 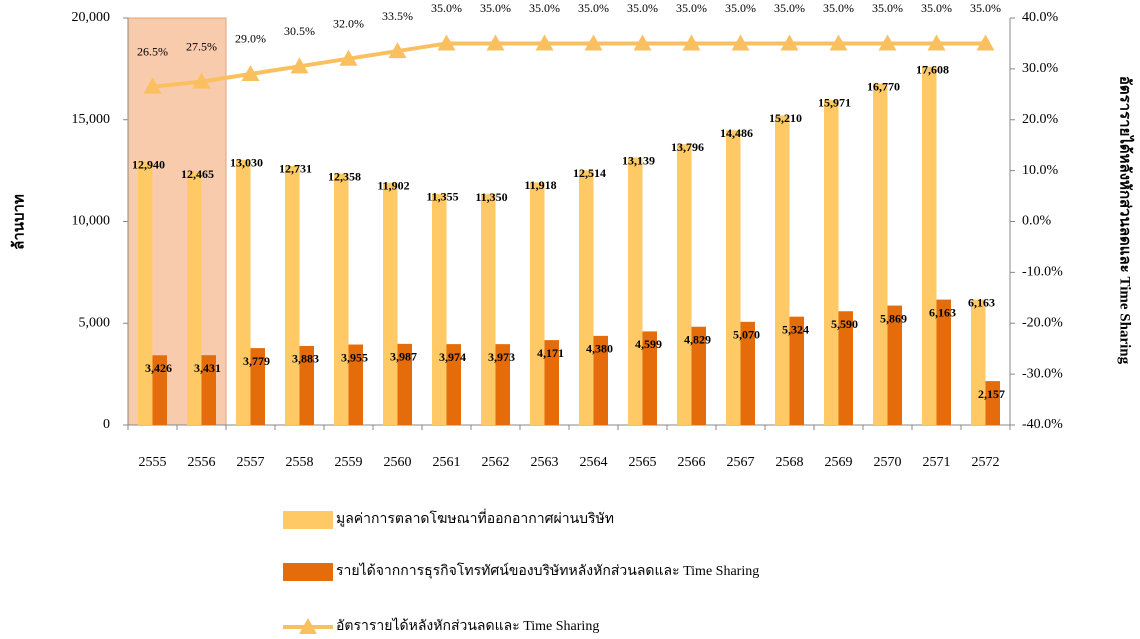 I want to click on data-label: 4,829, so click(x=697, y=339).